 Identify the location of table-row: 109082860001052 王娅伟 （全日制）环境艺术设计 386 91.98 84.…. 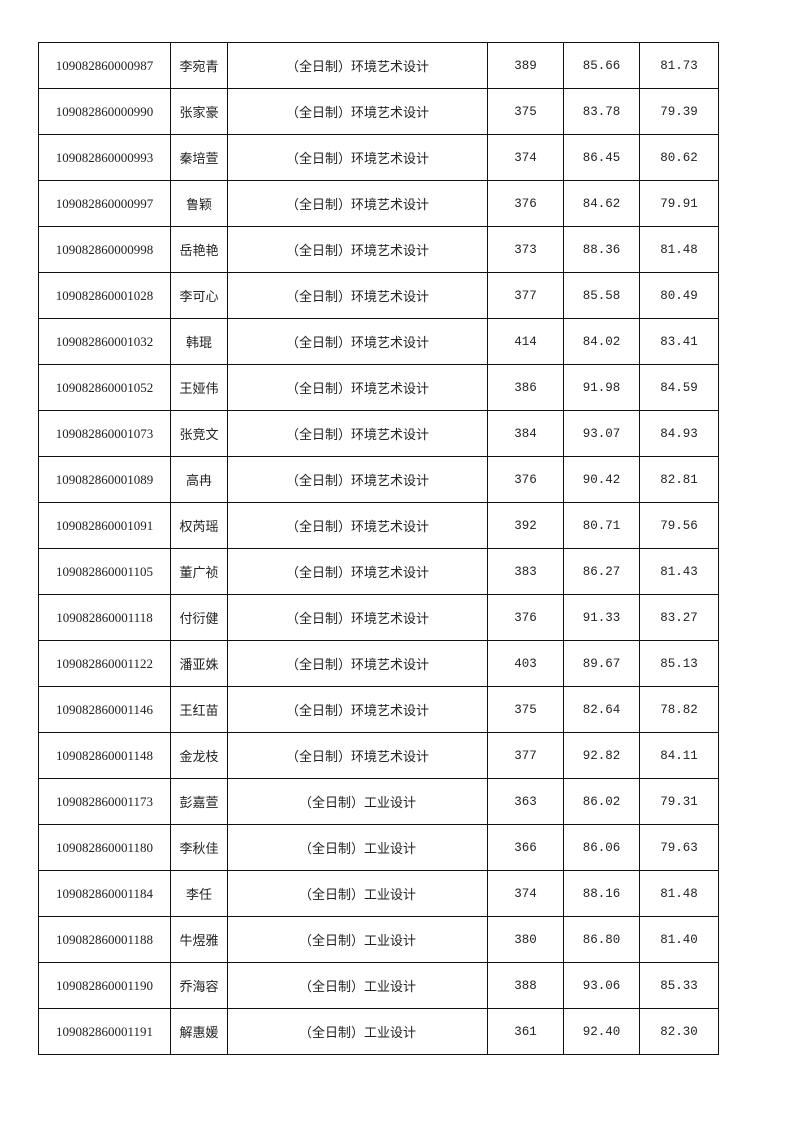
(378, 387).